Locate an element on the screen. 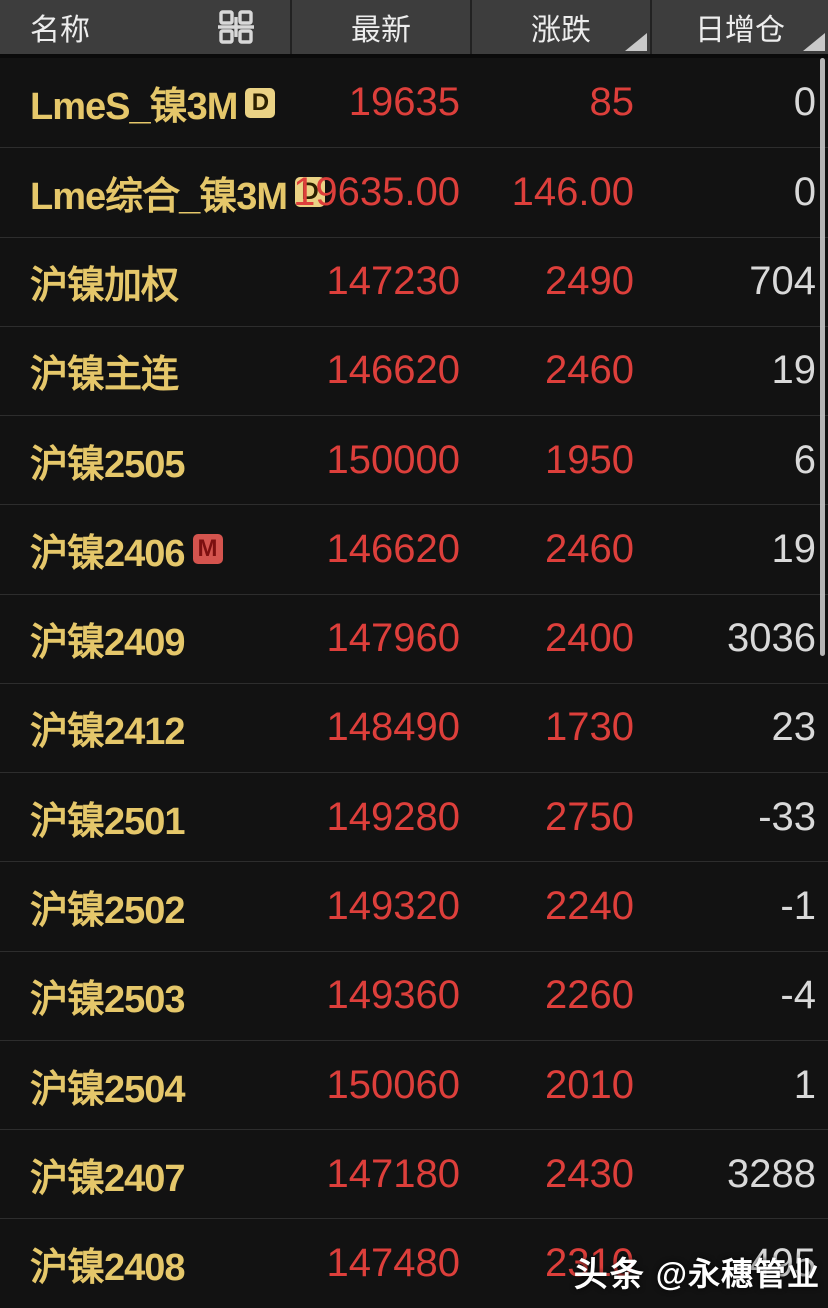 The height and width of the screenshot is (1308, 828). contract-name: 沪镍2505 is located at coordinates (108, 464).